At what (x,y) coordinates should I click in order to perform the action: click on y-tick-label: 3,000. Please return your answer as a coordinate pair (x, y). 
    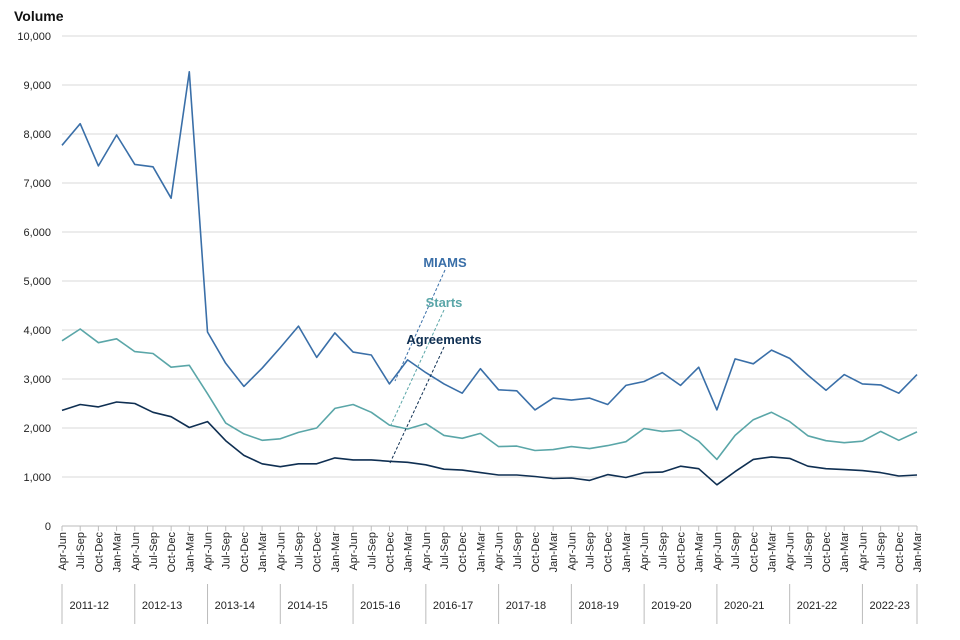
    Looking at the image, I should click on (37, 380).